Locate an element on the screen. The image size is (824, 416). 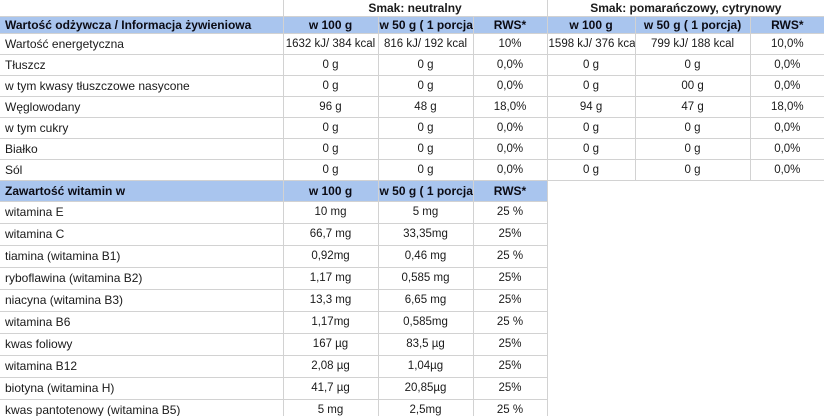
vitamins-column-header-rws: RWS* is located at coordinates (510, 191).